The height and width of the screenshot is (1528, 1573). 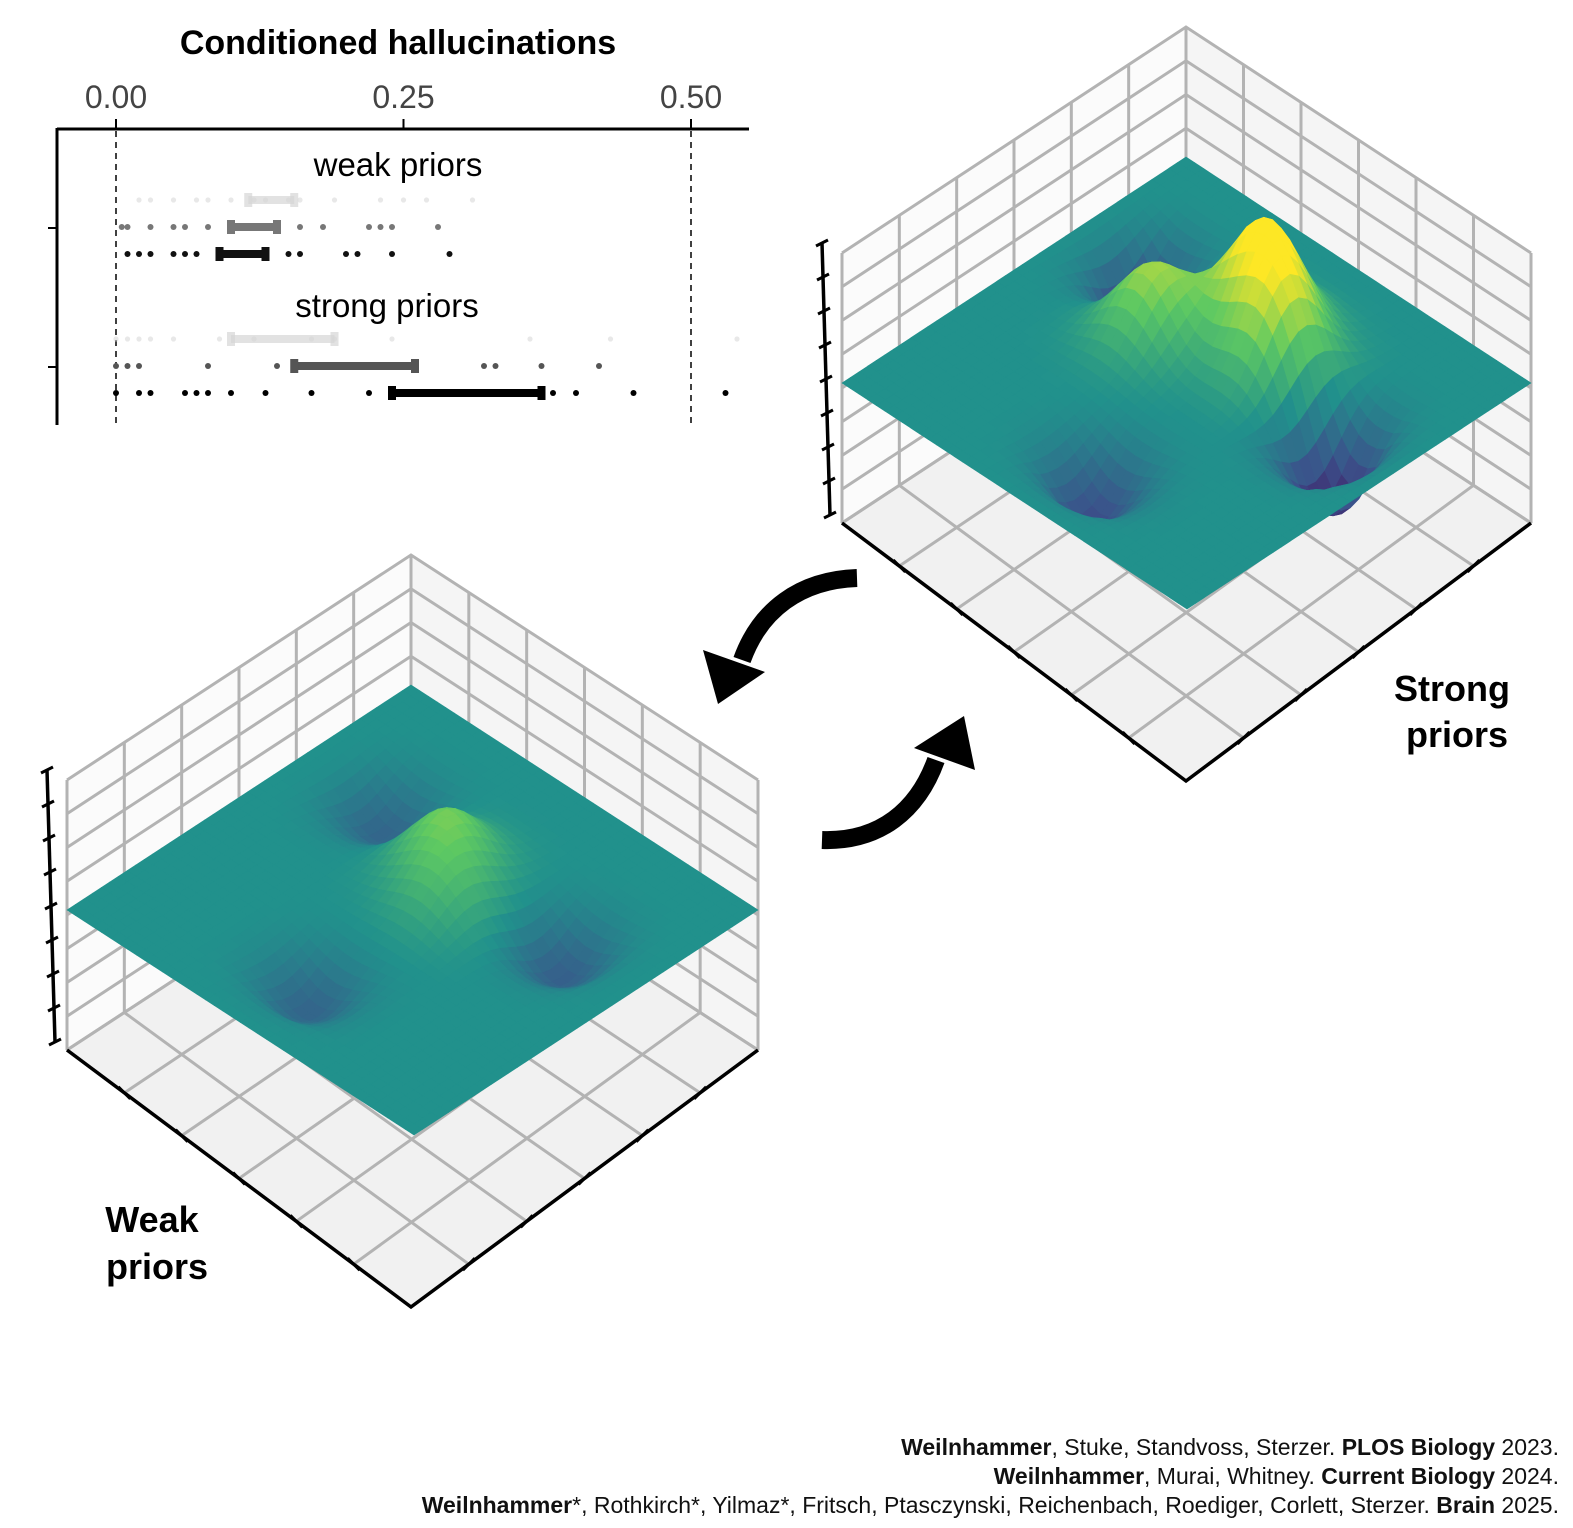 What do you see at coordinates (1527, 1476) in the screenshot?
I see `ref-year: 2024.` at bounding box center [1527, 1476].